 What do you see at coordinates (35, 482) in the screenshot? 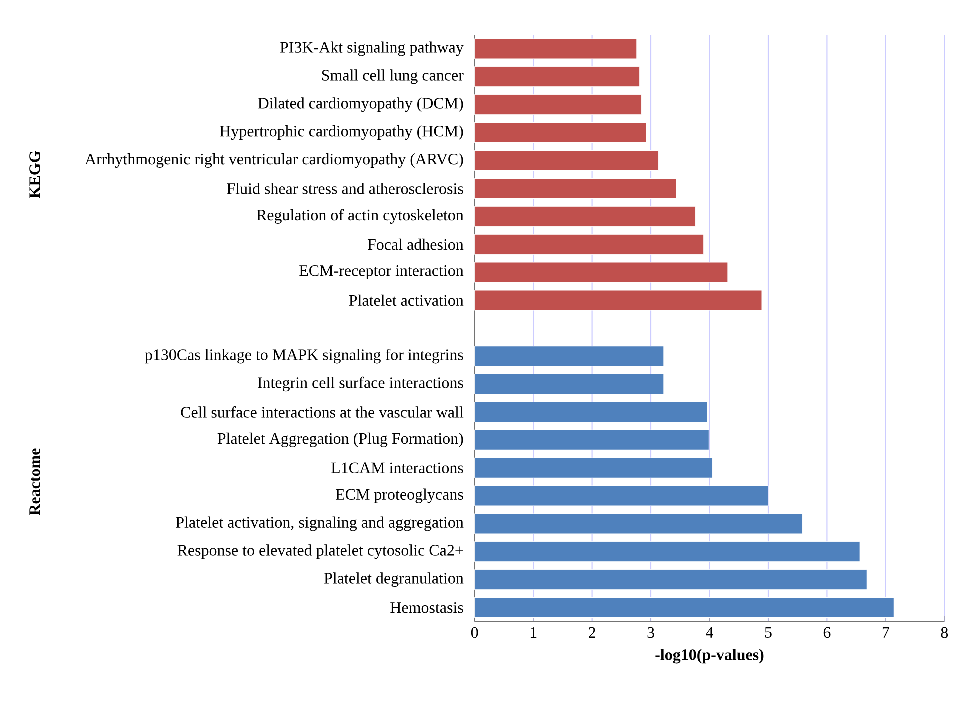
I see `text: Reactome` at bounding box center [35, 482].